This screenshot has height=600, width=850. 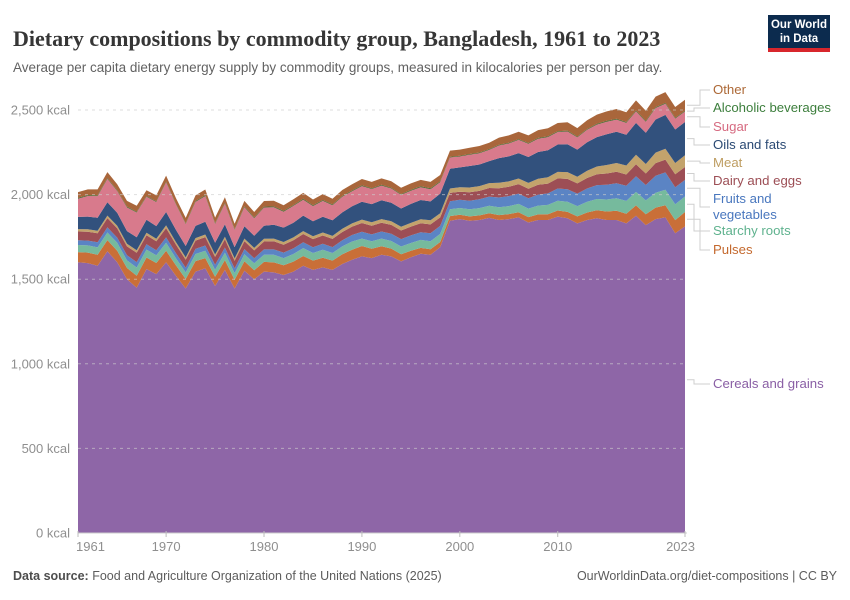 What do you see at coordinates (698, 162) in the screenshot?
I see `legend-connector-meat` at bounding box center [698, 162].